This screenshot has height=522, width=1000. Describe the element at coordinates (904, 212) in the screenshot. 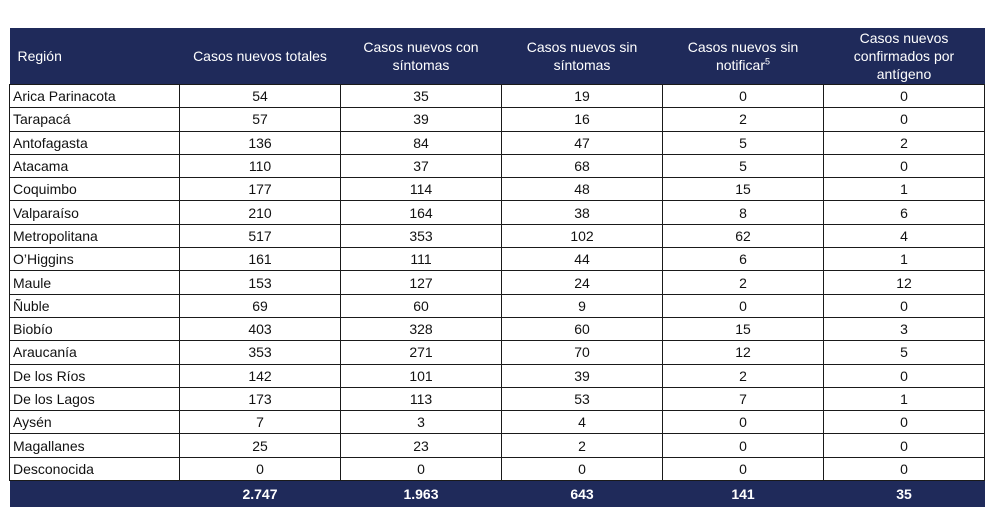

I see `antigen-cell: 6` at that location.